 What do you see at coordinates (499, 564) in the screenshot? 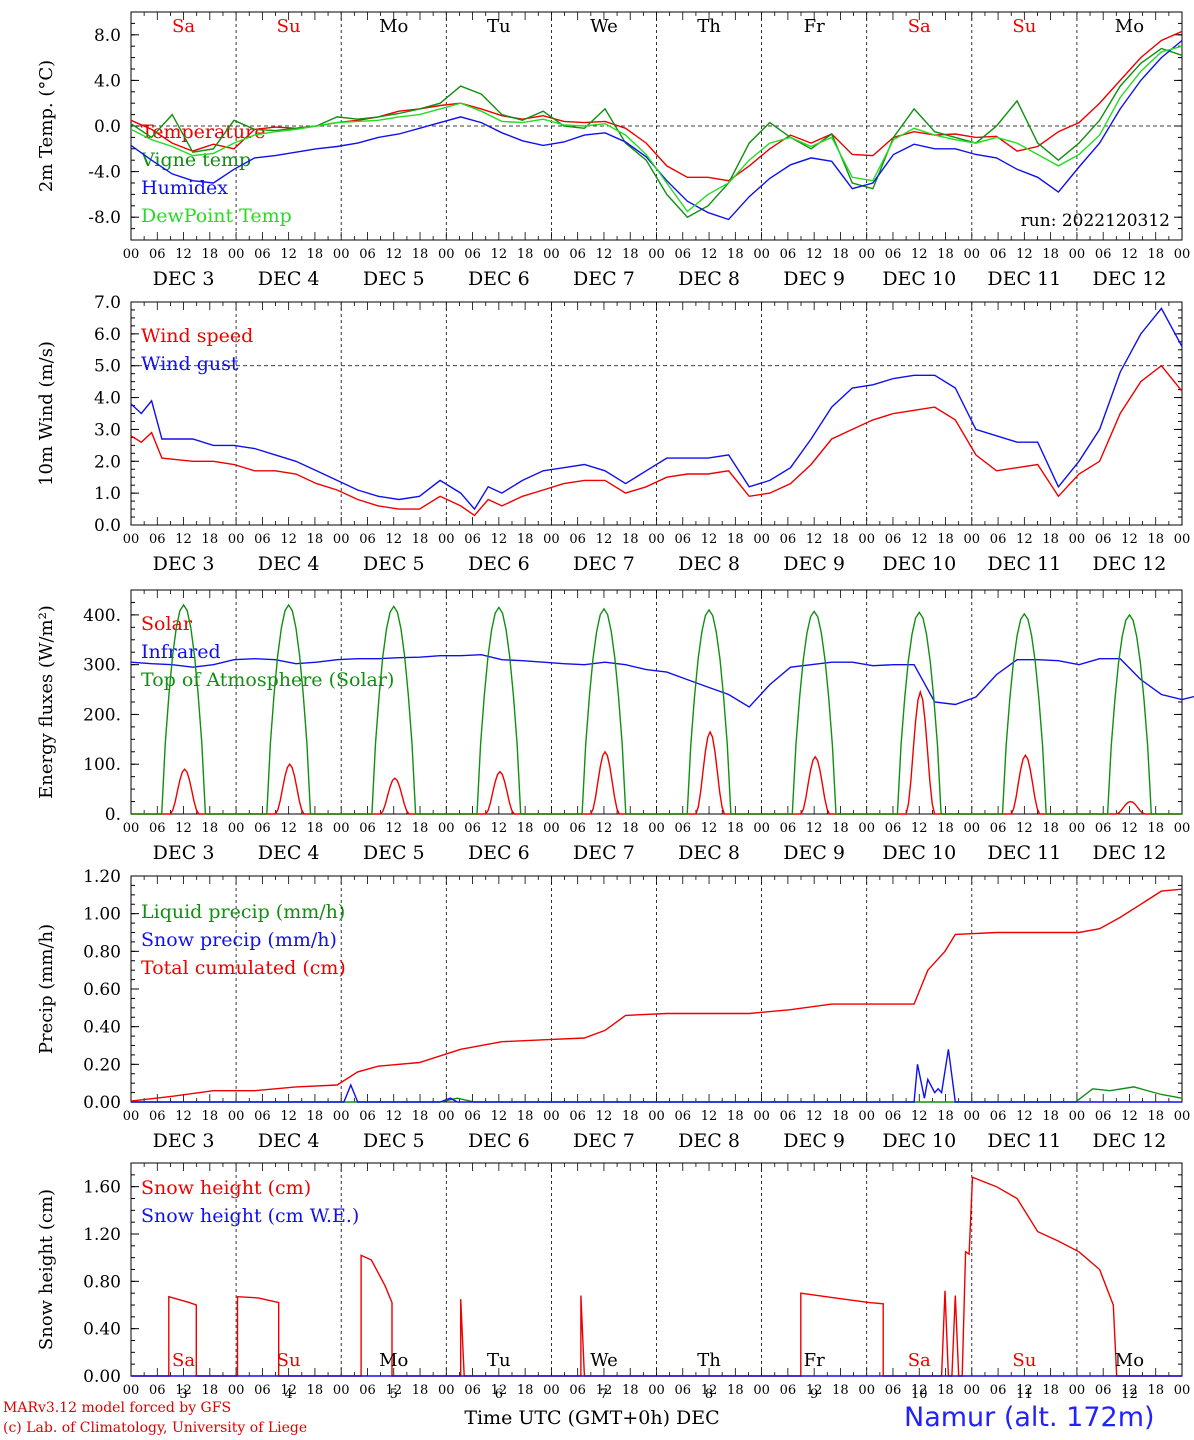
I see `day-label: DEC 6` at bounding box center [499, 564].